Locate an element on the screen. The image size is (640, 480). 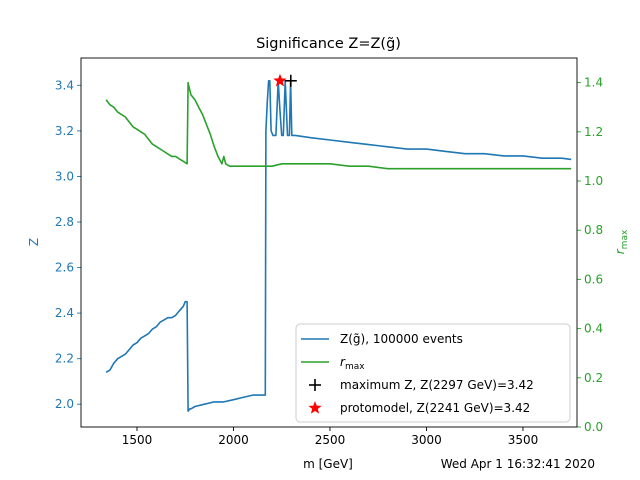
y-left-tick-label: 2.6 is located at coordinates (64, 268).